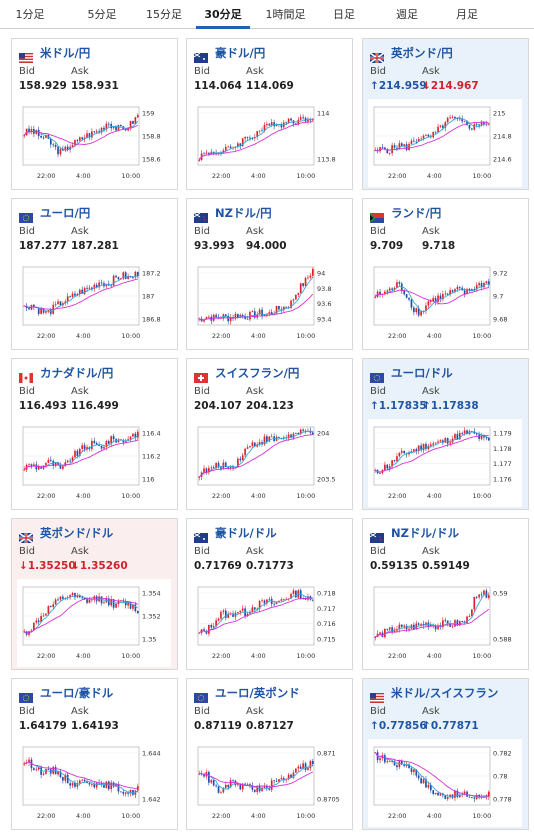 This screenshot has width=534, height=833. Describe the element at coordinates (500, 320) in the screenshot. I see `y-tick-label: 9.68` at that location.